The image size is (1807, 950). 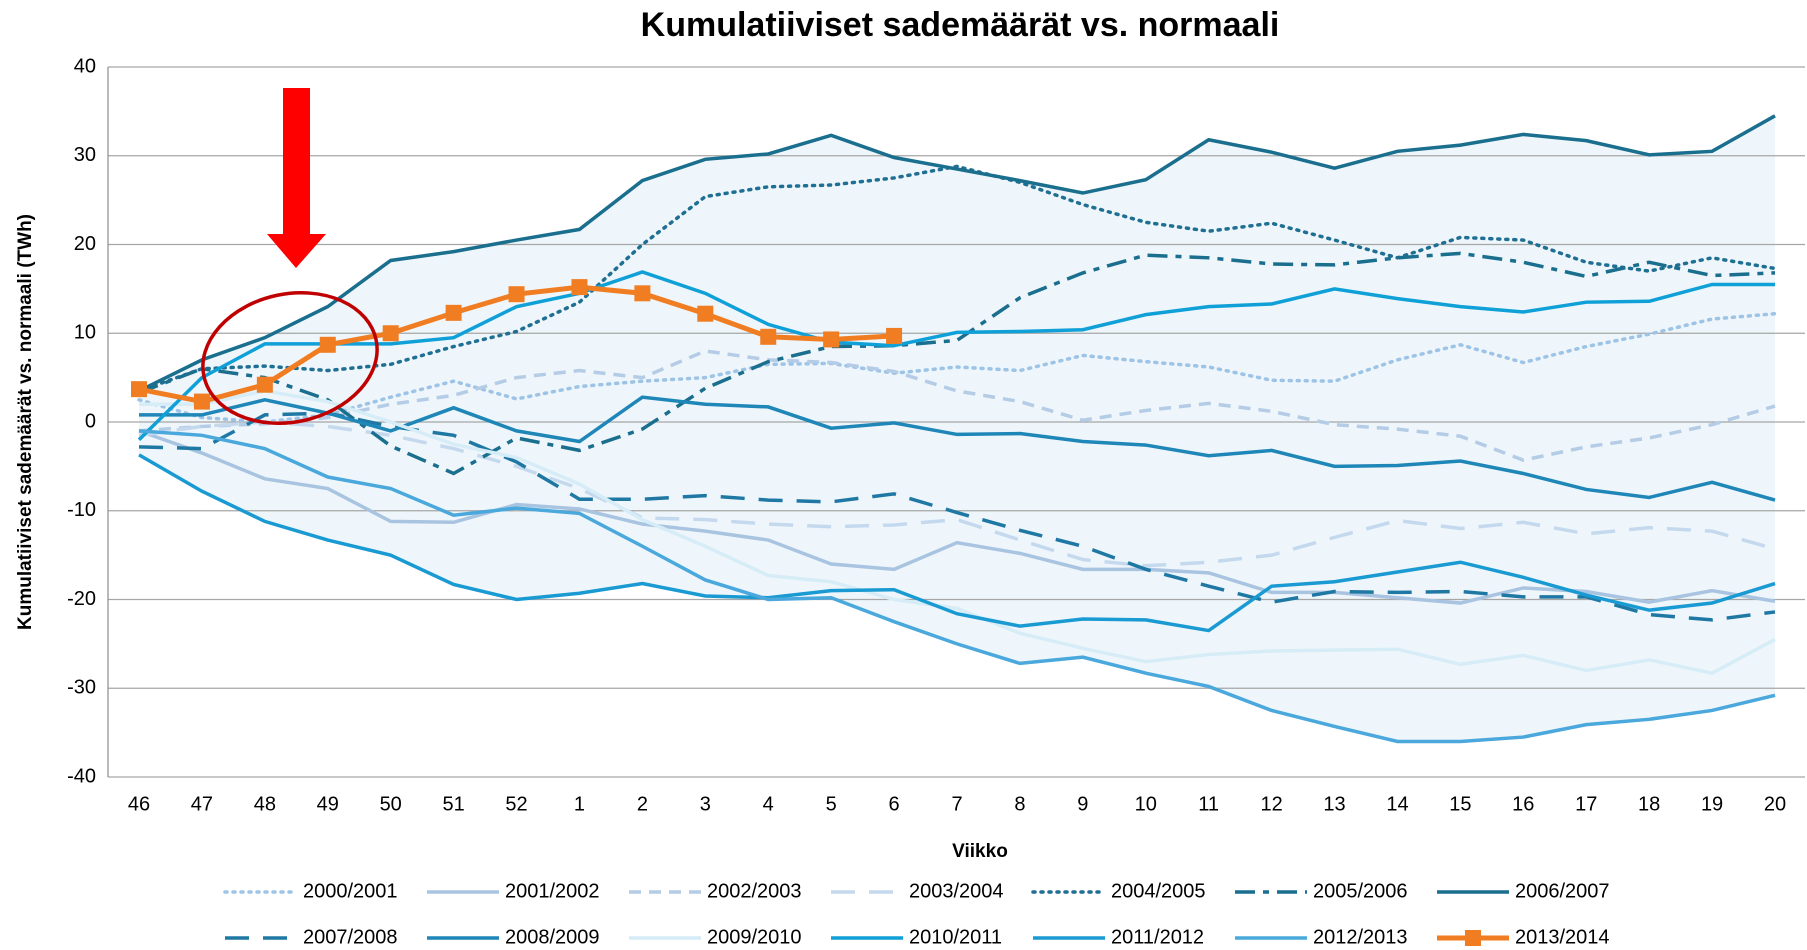 I want to click on y-tick-label: 10, so click(x=85, y=333).